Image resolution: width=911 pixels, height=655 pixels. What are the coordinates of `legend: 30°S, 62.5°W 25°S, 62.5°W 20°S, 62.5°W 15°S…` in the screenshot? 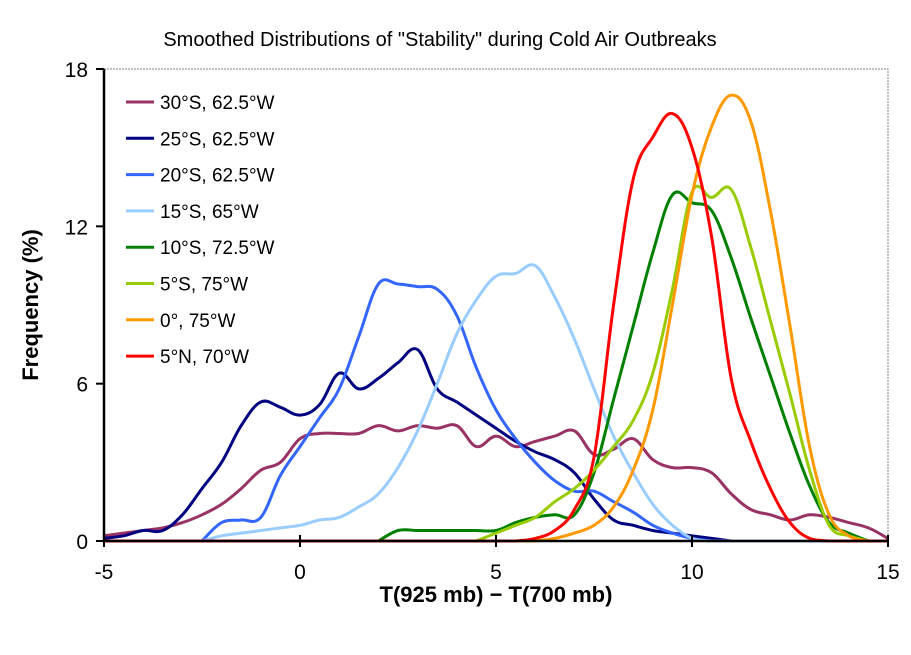 It's located at (200, 230).